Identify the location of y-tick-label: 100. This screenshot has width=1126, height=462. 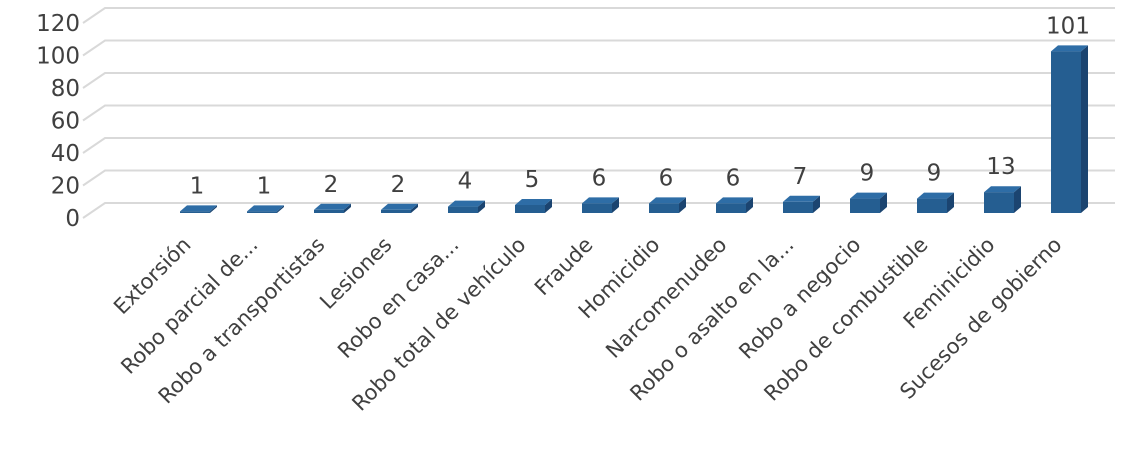
(58, 57).